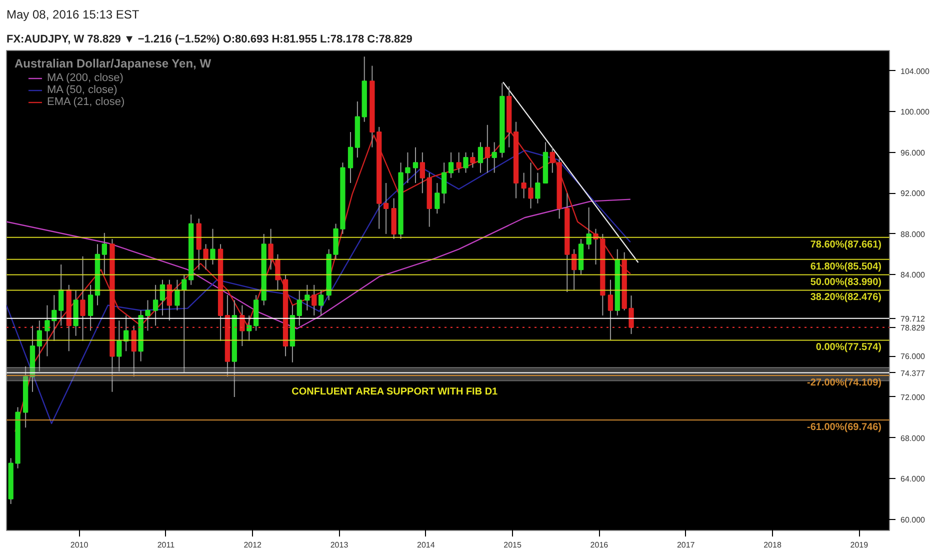  Describe the element at coordinates (599, 545) in the screenshot. I see `x-tick-label: 2016` at that location.